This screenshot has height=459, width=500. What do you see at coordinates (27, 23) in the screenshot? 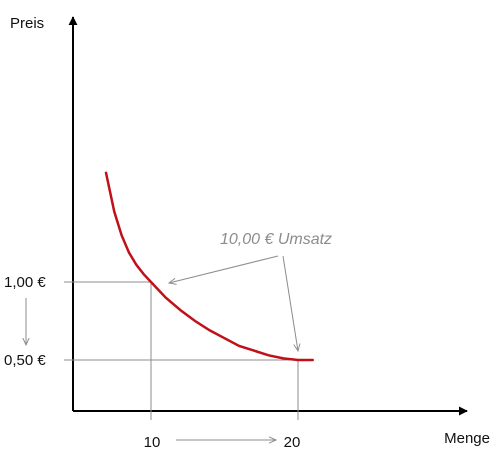
I see `y-axis-label: Preis` at bounding box center [27, 23].